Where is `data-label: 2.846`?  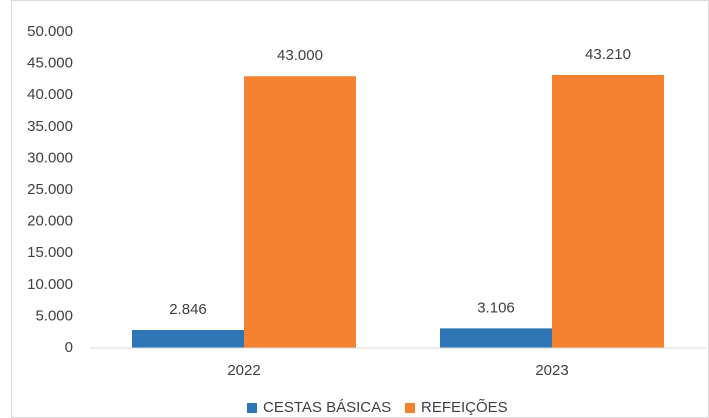 data-label: 2.846 is located at coordinates (188, 309).